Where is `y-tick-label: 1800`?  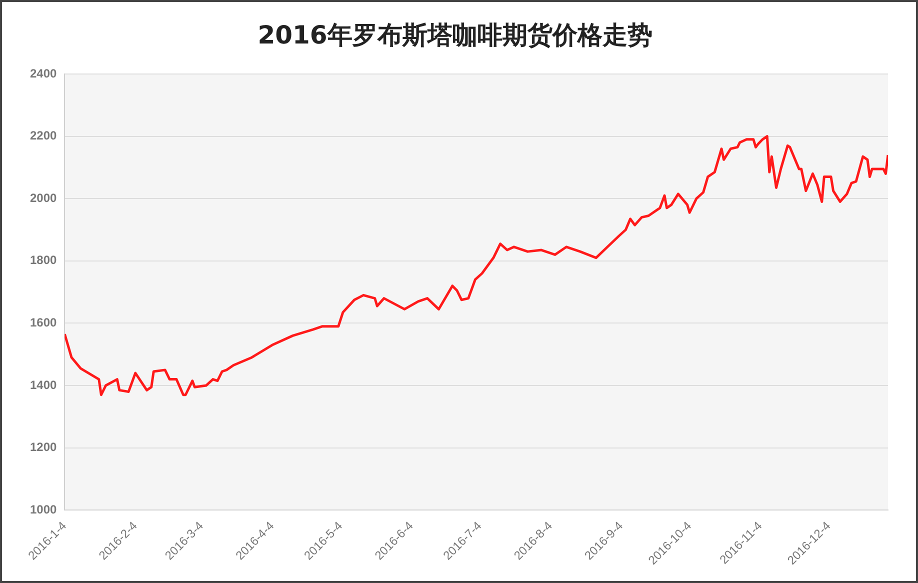
y-tick-label: 1800 is located at coordinates (44, 260).